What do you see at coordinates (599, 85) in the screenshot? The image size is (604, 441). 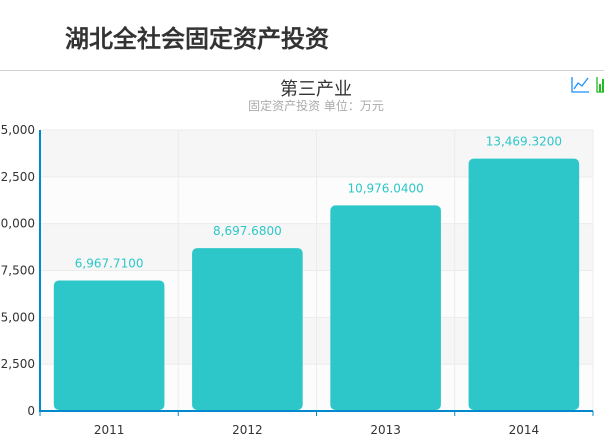 I see `bar-chart-icon` at bounding box center [599, 85].